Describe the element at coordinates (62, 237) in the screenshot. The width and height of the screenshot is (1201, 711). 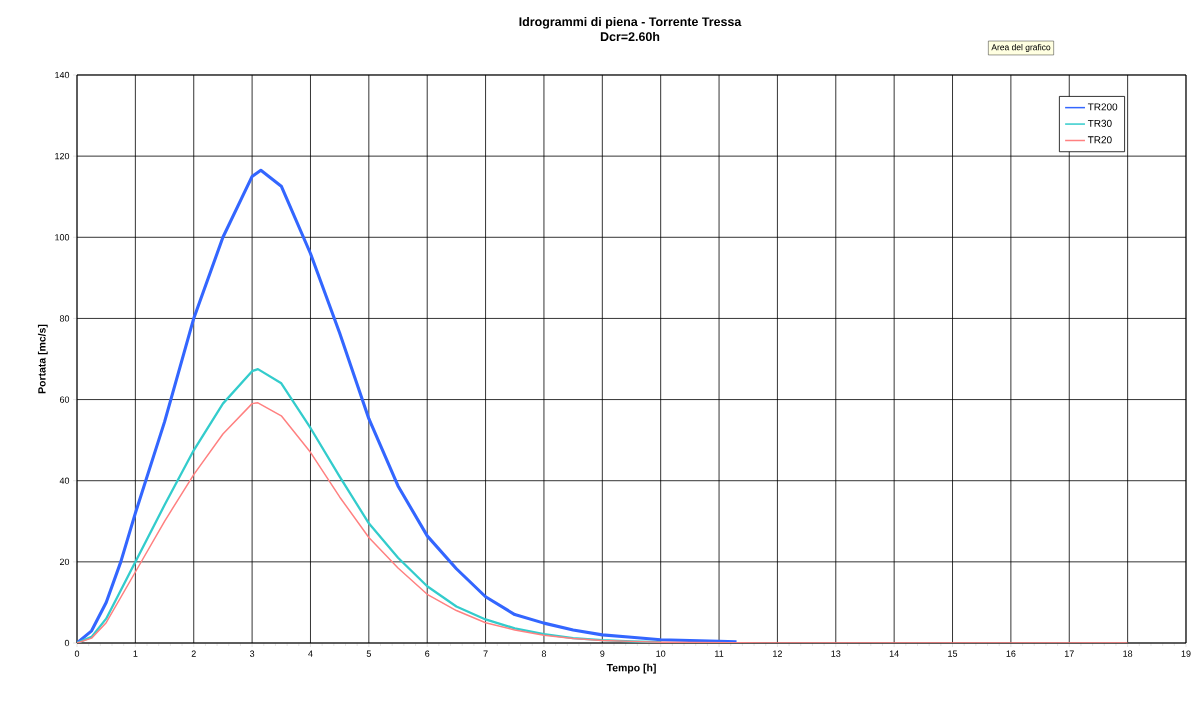
I see `y-tick-label: 100` at that location.